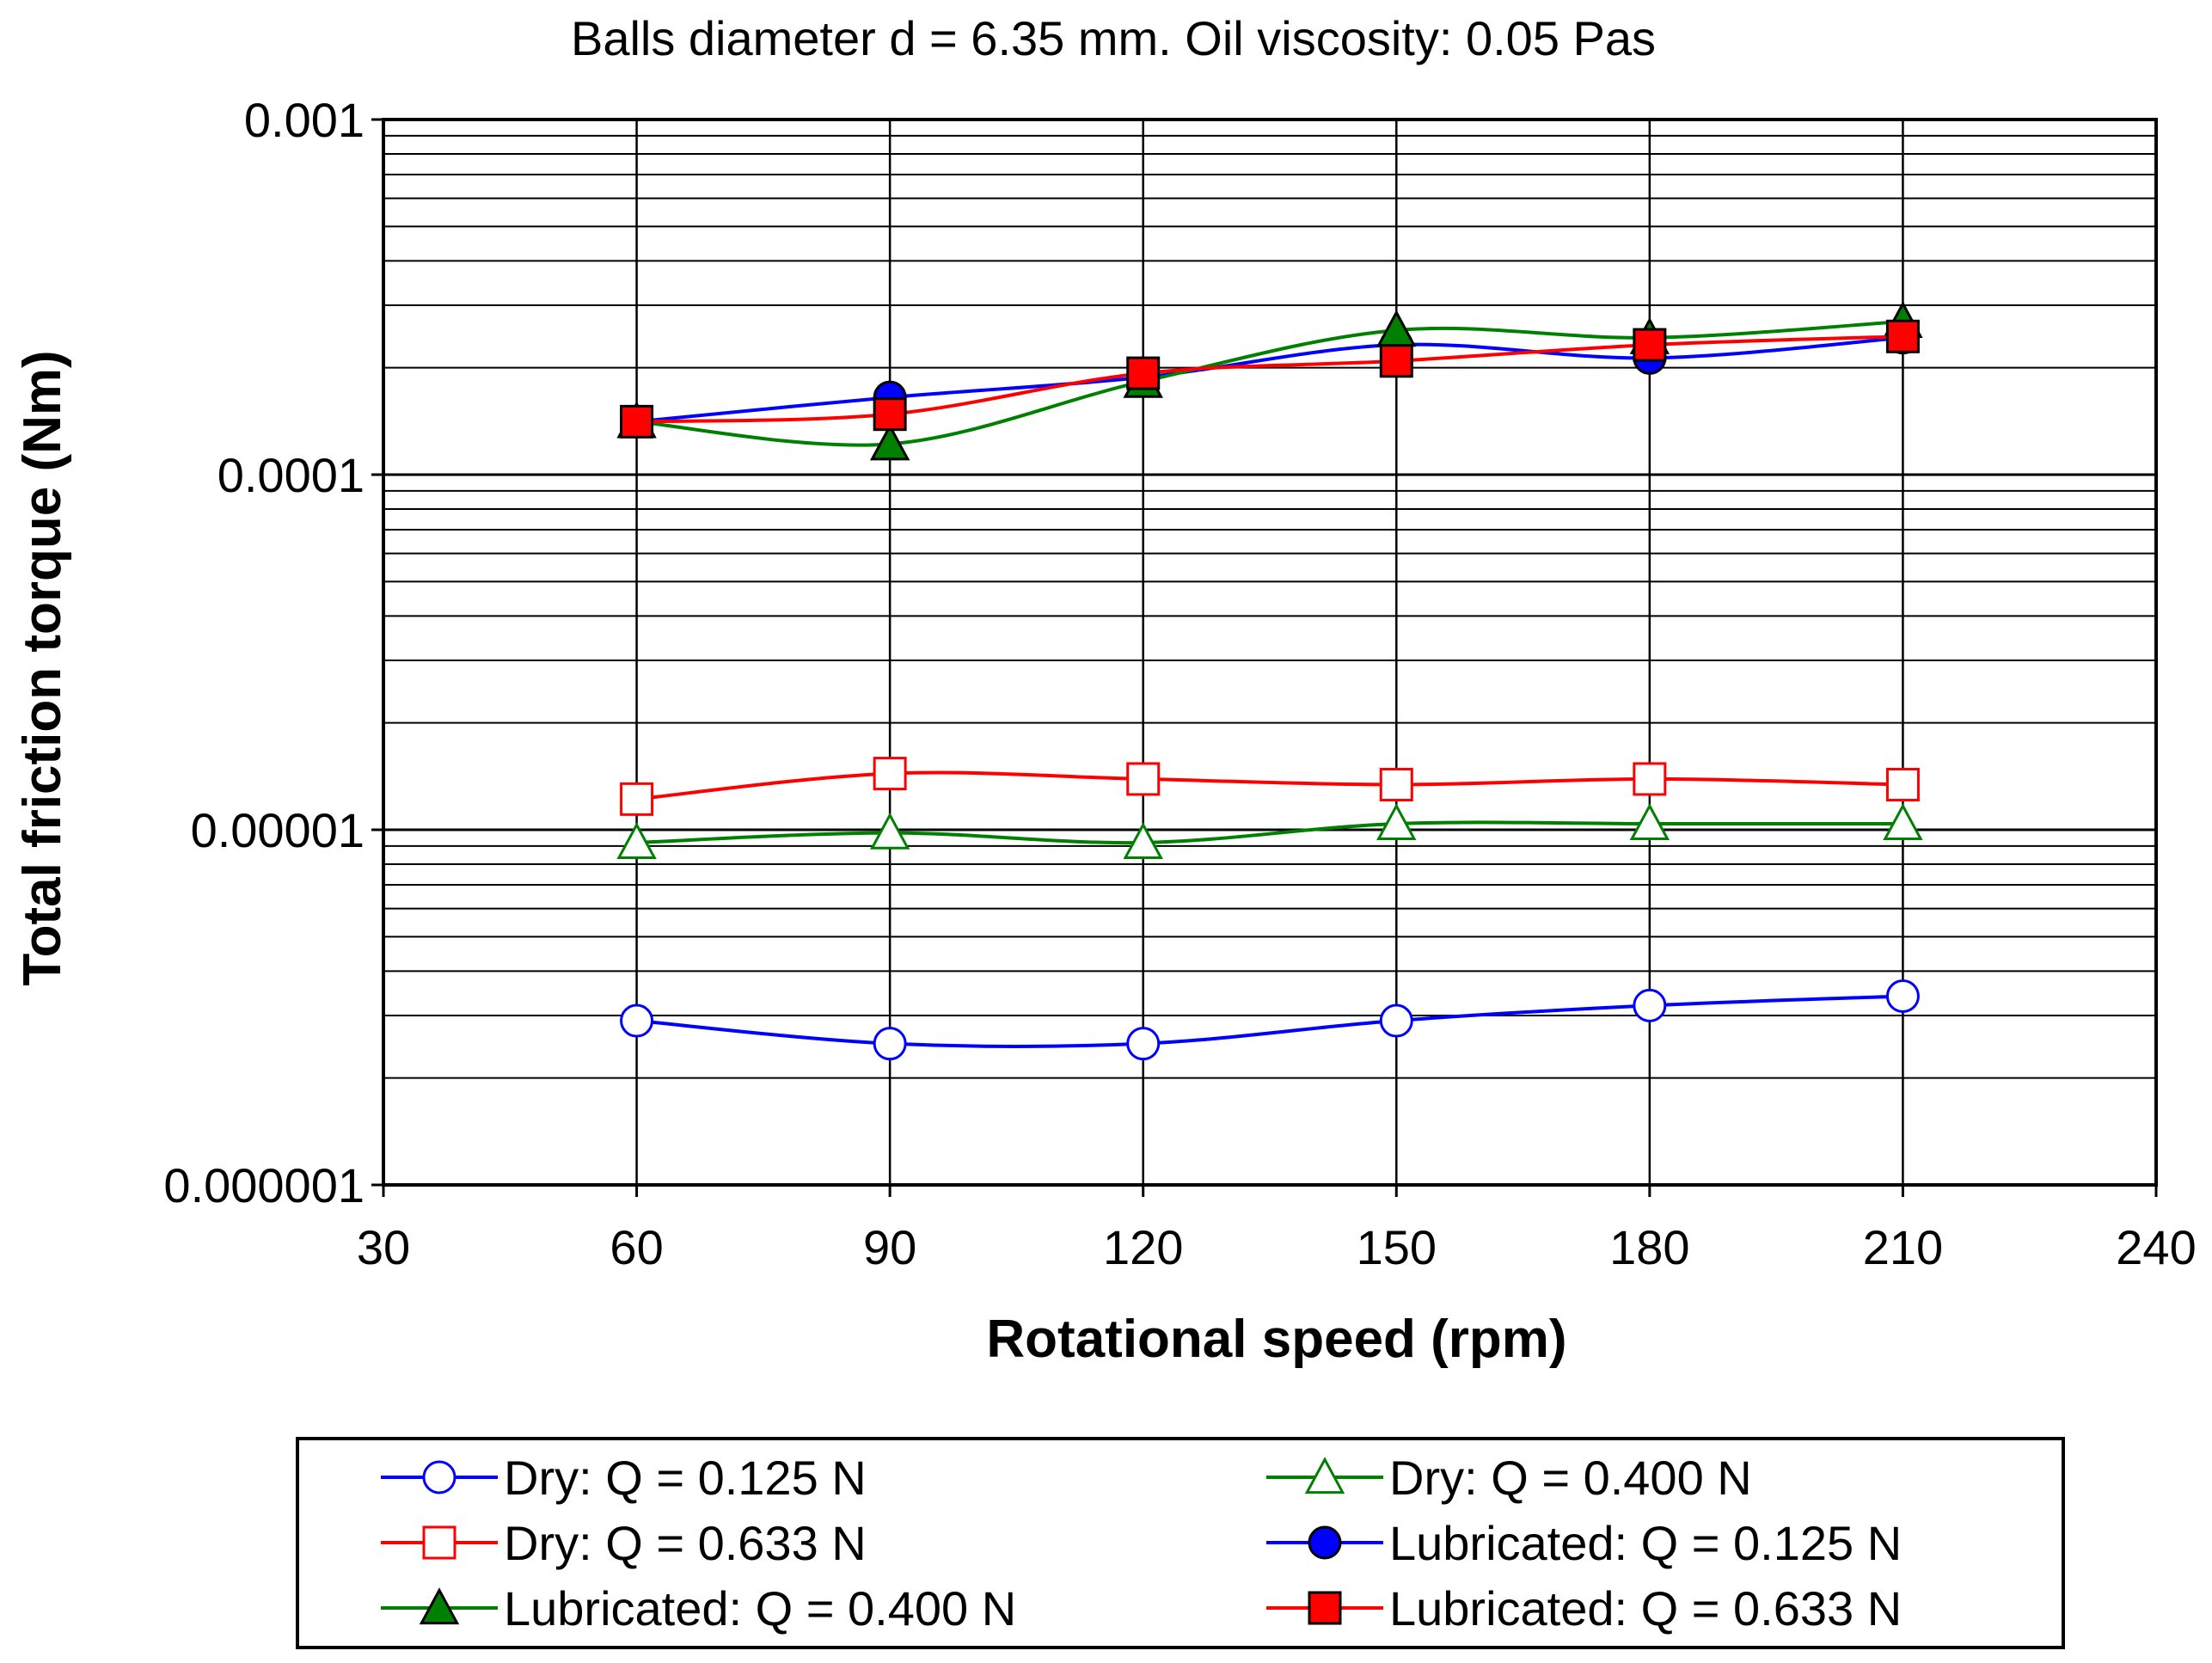  What do you see at coordinates (1276, 1339) in the screenshot?
I see `x-axis-label: Rotational speed (rpm)` at bounding box center [1276, 1339].